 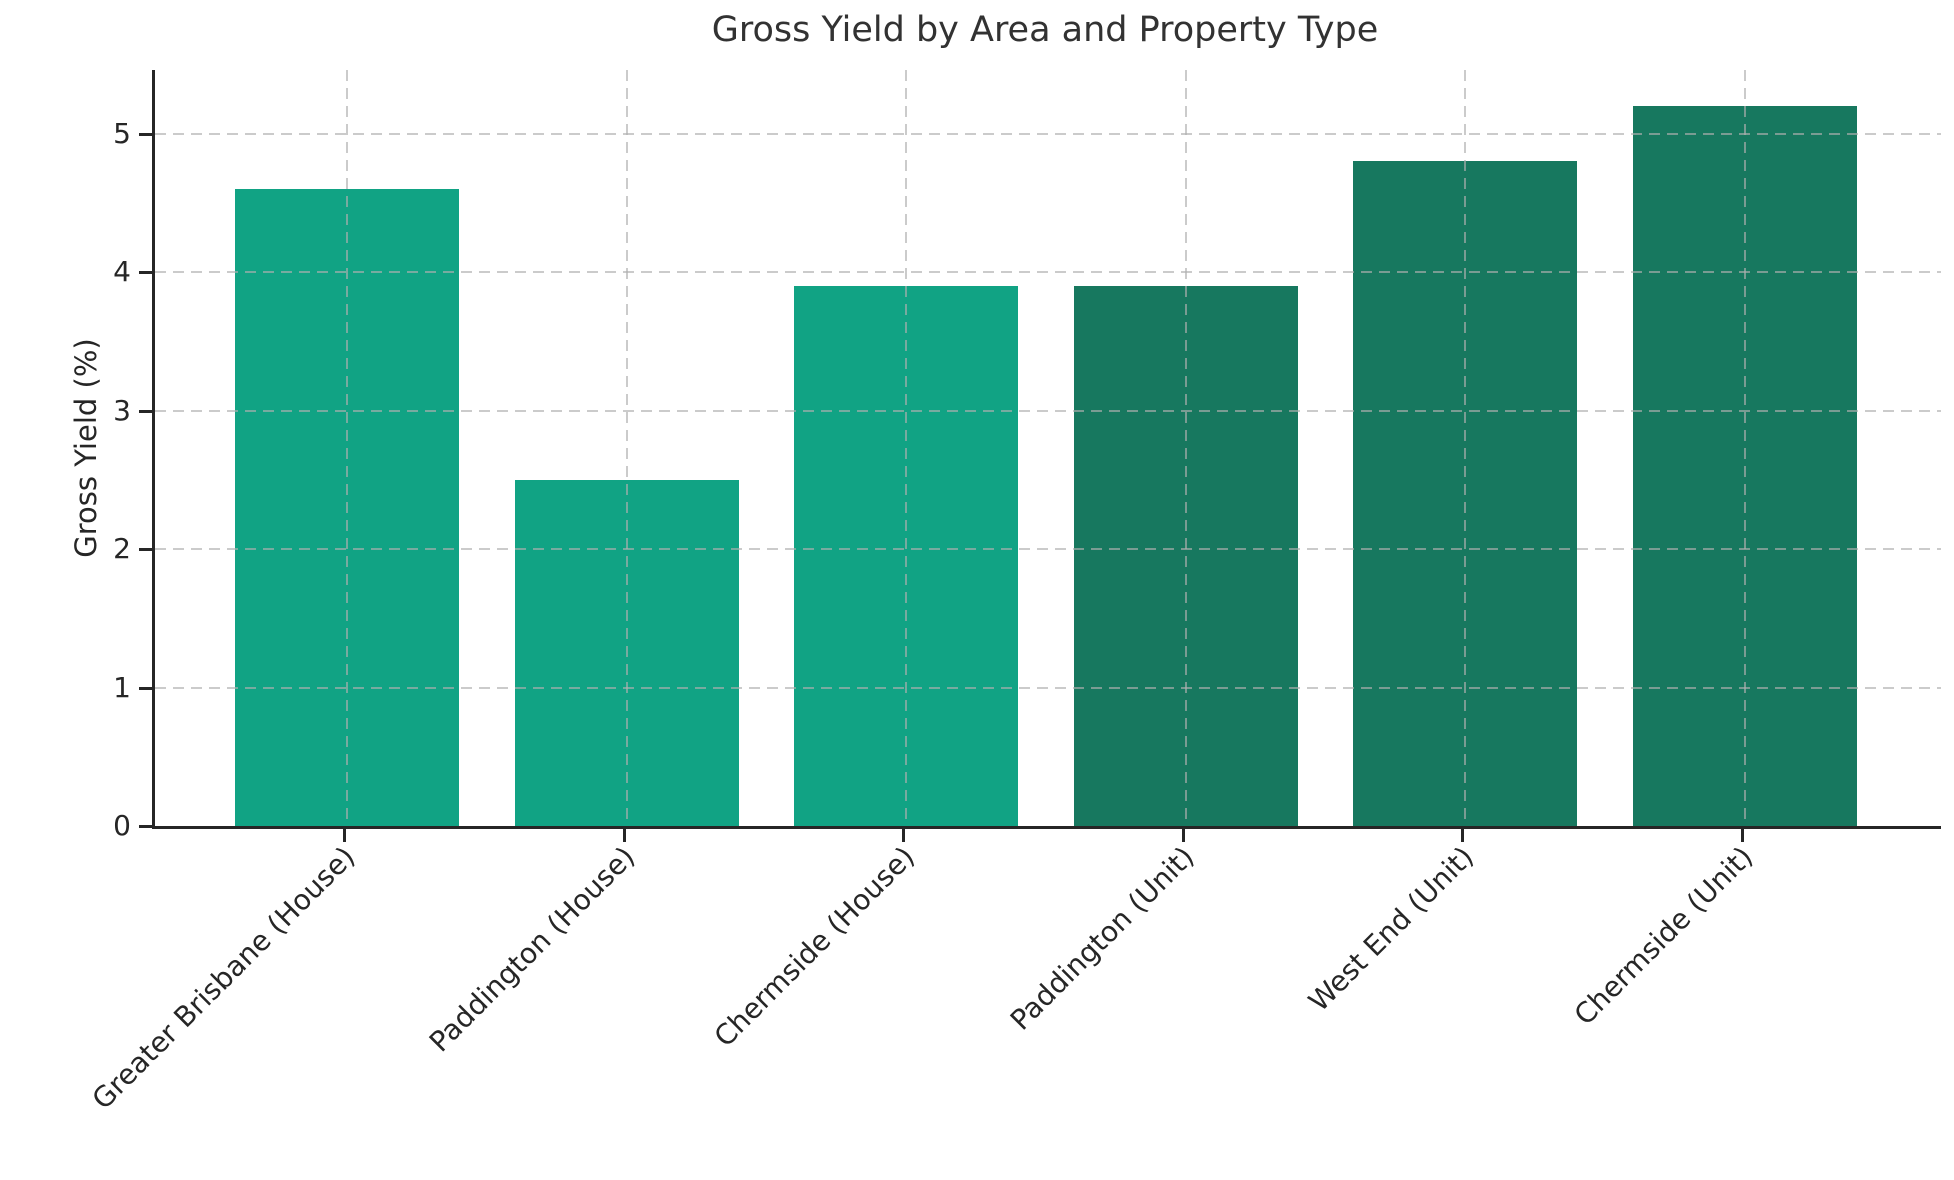 What do you see at coordinates (122, 548) in the screenshot?
I see `y-tick-label: 2` at bounding box center [122, 548].